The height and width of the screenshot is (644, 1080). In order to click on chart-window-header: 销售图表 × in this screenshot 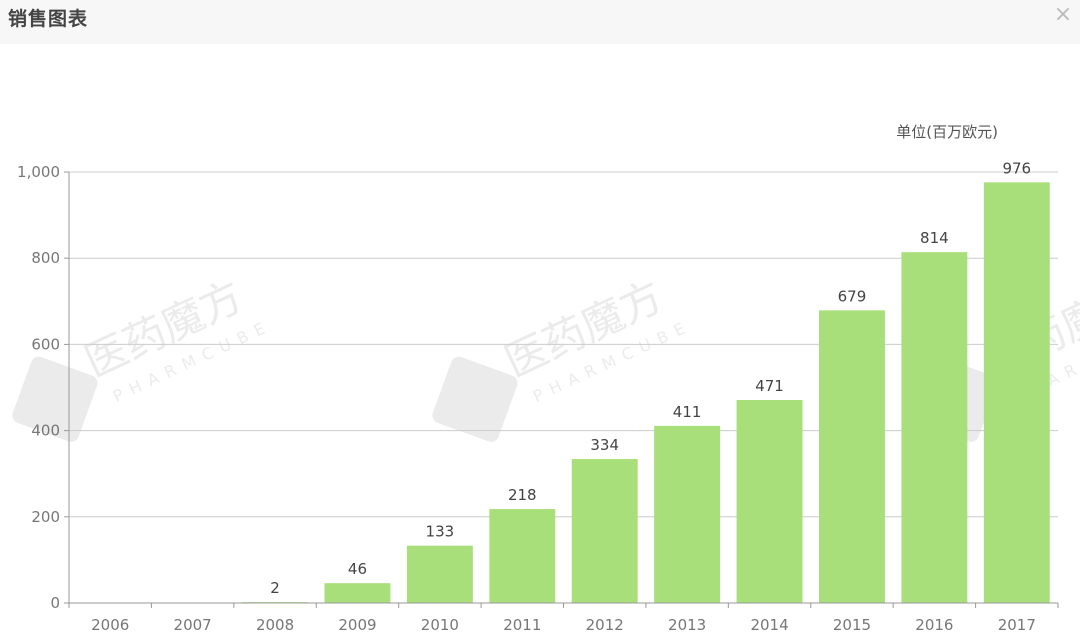, I will do `click(540, 22)`.